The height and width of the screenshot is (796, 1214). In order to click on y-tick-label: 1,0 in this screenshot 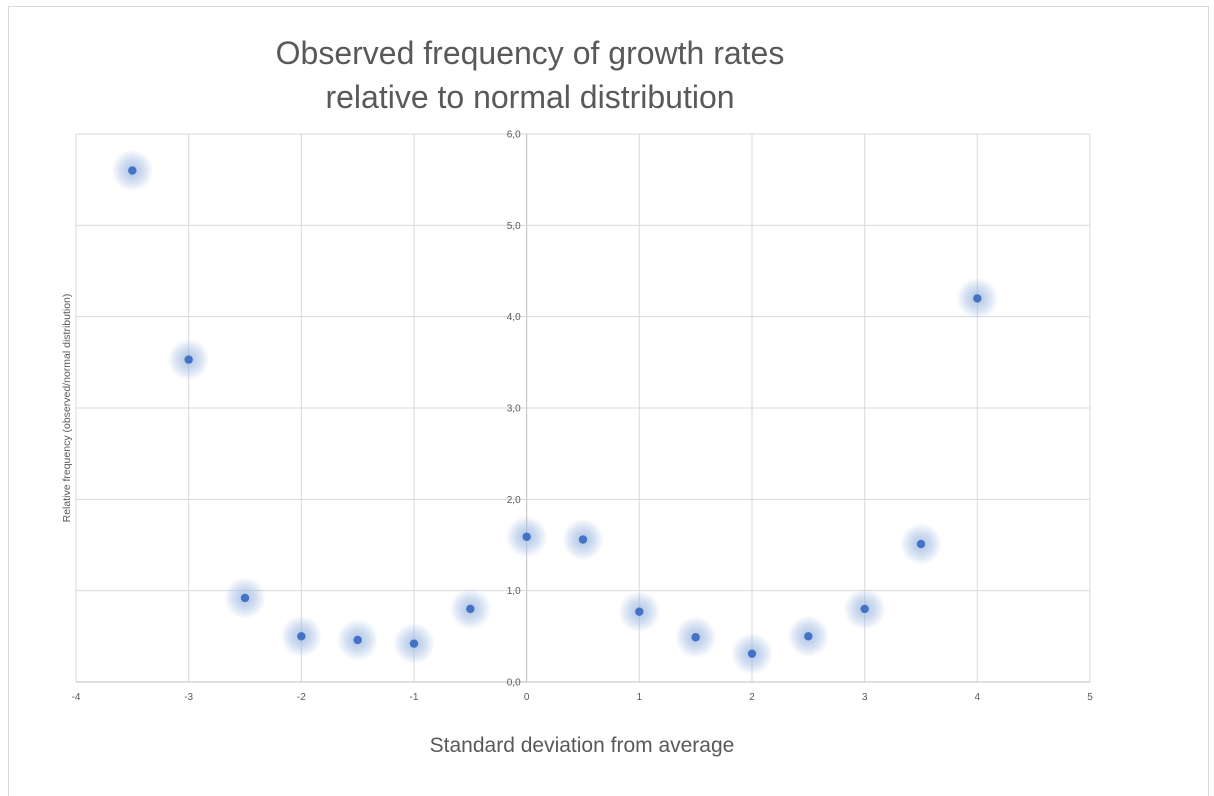, I will do `click(514, 591)`.